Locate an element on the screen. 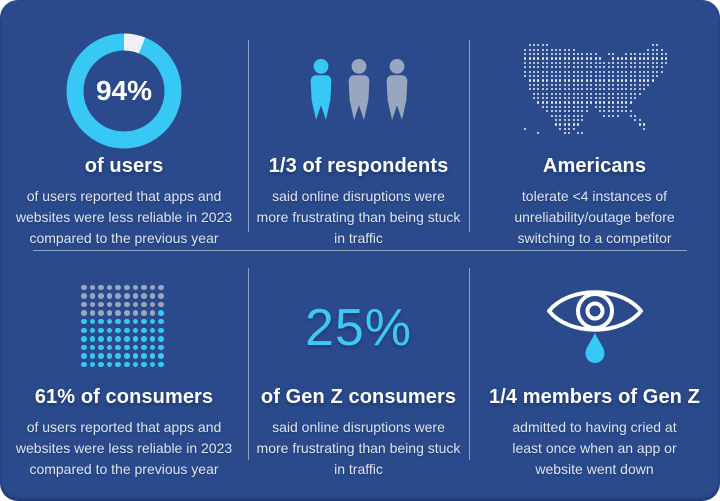 This screenshot has height=501, width=720. donut-chart-icon: 94% is located at coordinates (124, 91).